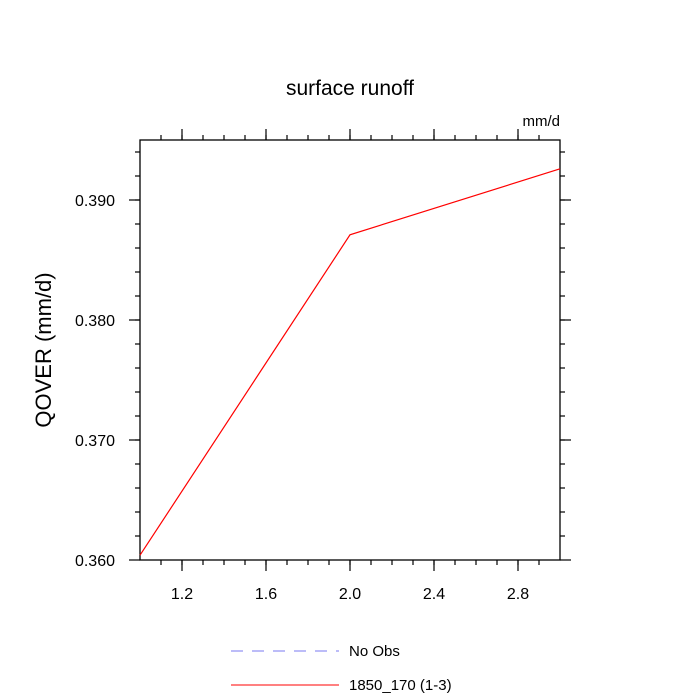  Describe the element at coordinates (266, 594) in the screenshot. I see `x-tick-label: 1.6` at that location.